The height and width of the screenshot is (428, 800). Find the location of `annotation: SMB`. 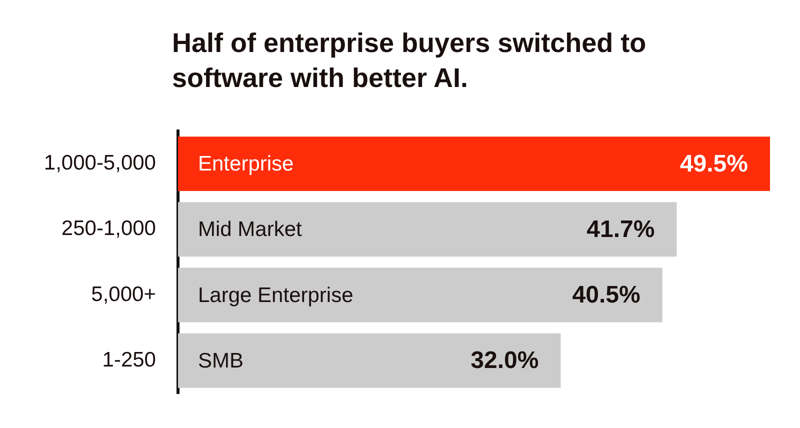

annotation: SMB is located at coordinates (221, 360).